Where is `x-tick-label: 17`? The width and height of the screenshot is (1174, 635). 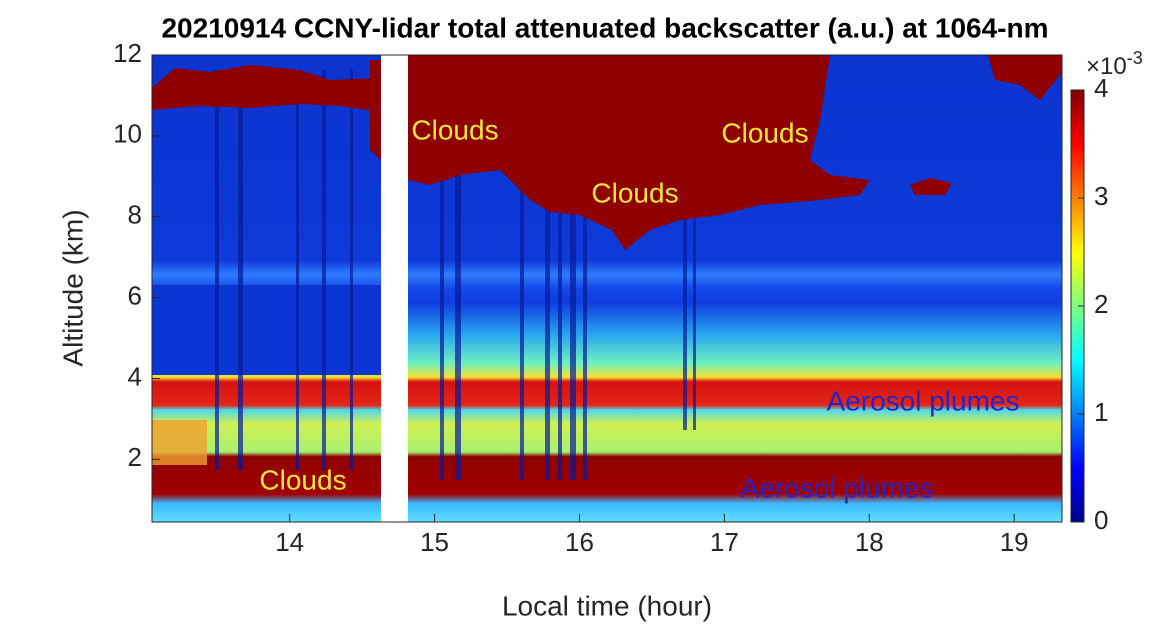 x-tick-label: 17 is located at coordinates (724, 542).